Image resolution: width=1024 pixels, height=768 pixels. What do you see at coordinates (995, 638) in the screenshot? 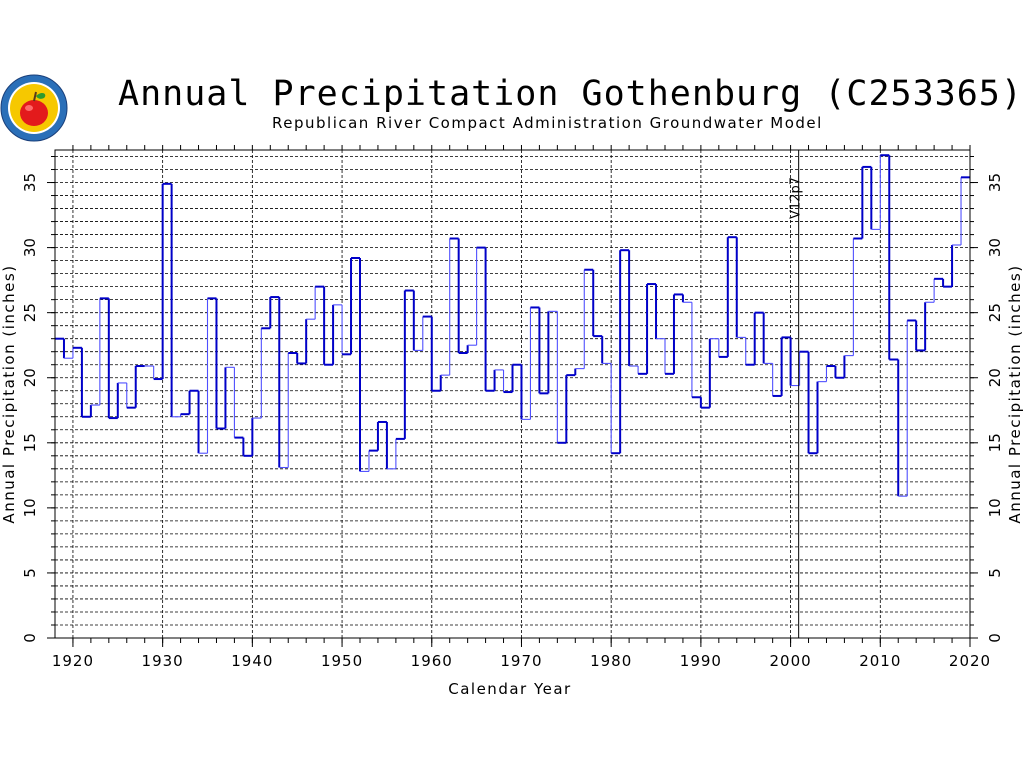
I see `y-tick-label-right: 0` at bounding box center [995, 638].